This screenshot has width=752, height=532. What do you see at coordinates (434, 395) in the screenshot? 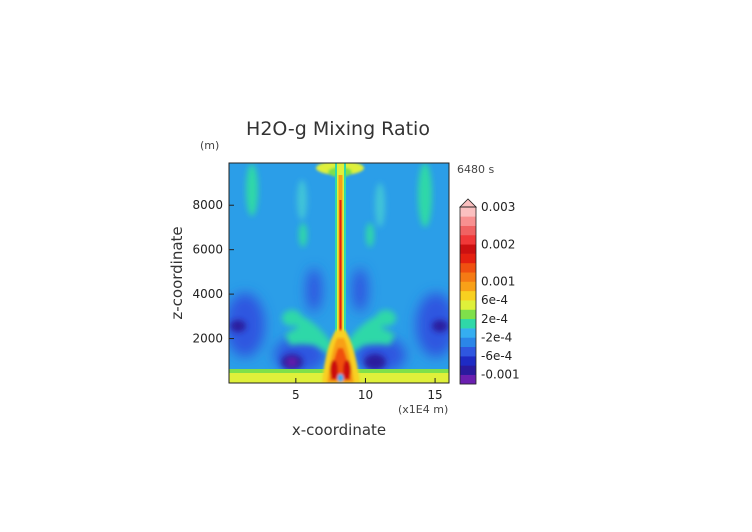
I see `x-tick-label: 15` at bounding box center [434, 395].